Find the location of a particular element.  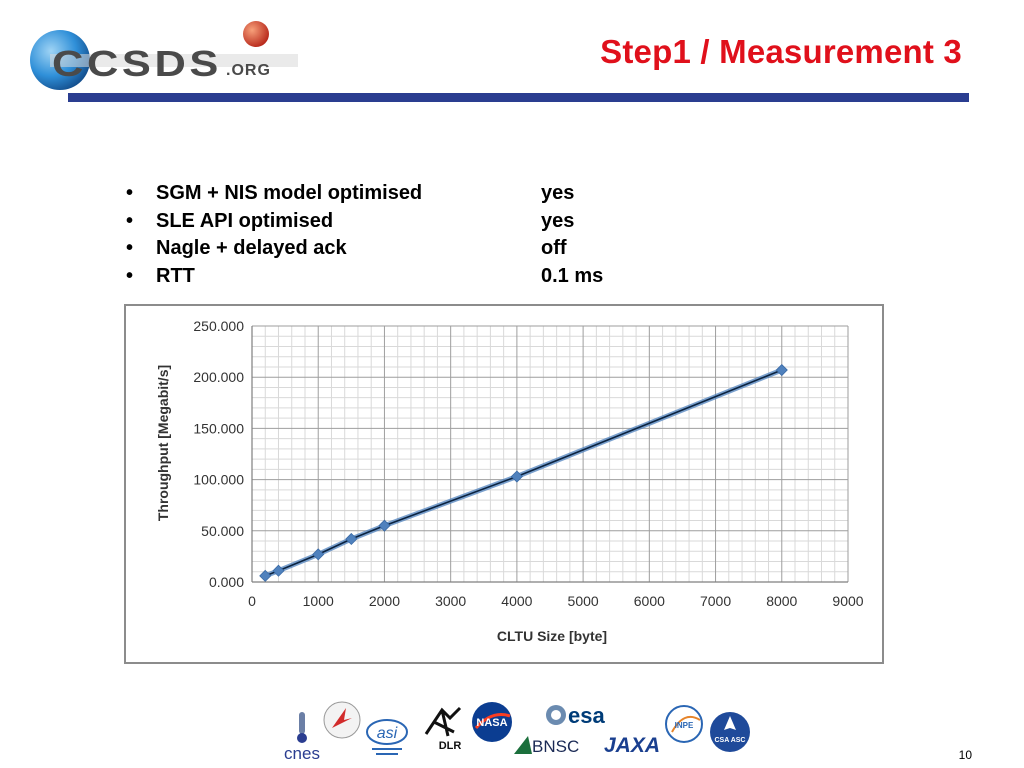

x-tick-label: 7000 is located at coordinates (715, 601).